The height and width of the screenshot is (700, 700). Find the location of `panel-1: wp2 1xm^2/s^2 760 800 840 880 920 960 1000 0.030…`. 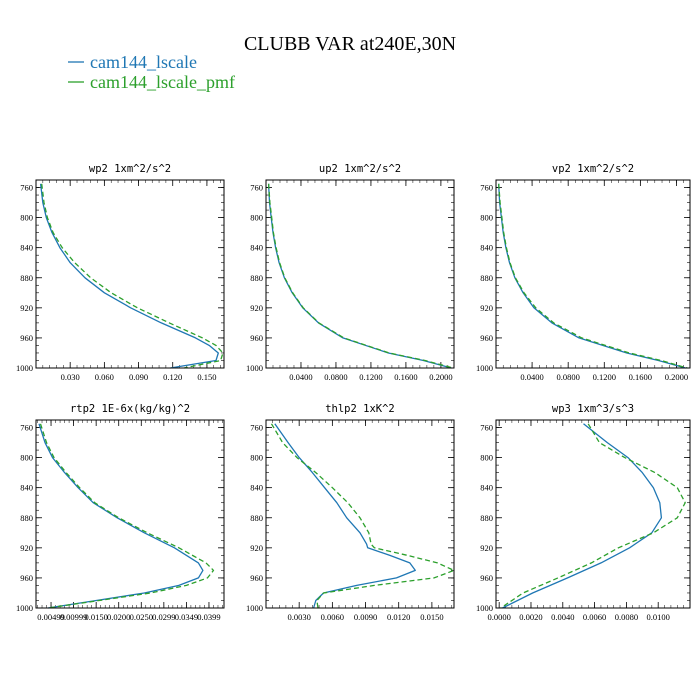

panel-1: wp2 1xm^2/s^2 760 800 840 880 920 960 1000 0.030… is located at coordinates (120, 272).